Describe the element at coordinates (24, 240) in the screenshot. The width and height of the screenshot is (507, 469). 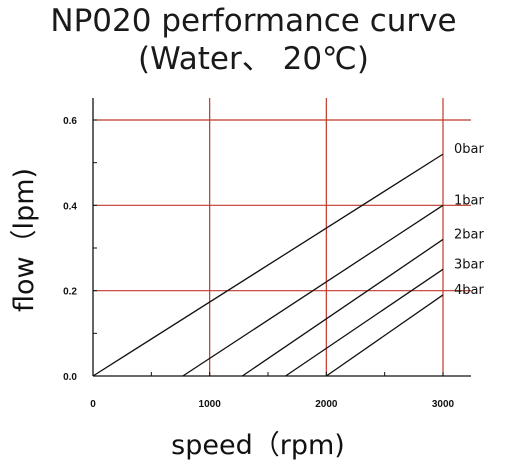
I see `y-axis-title: flow（lpm)` at that location.